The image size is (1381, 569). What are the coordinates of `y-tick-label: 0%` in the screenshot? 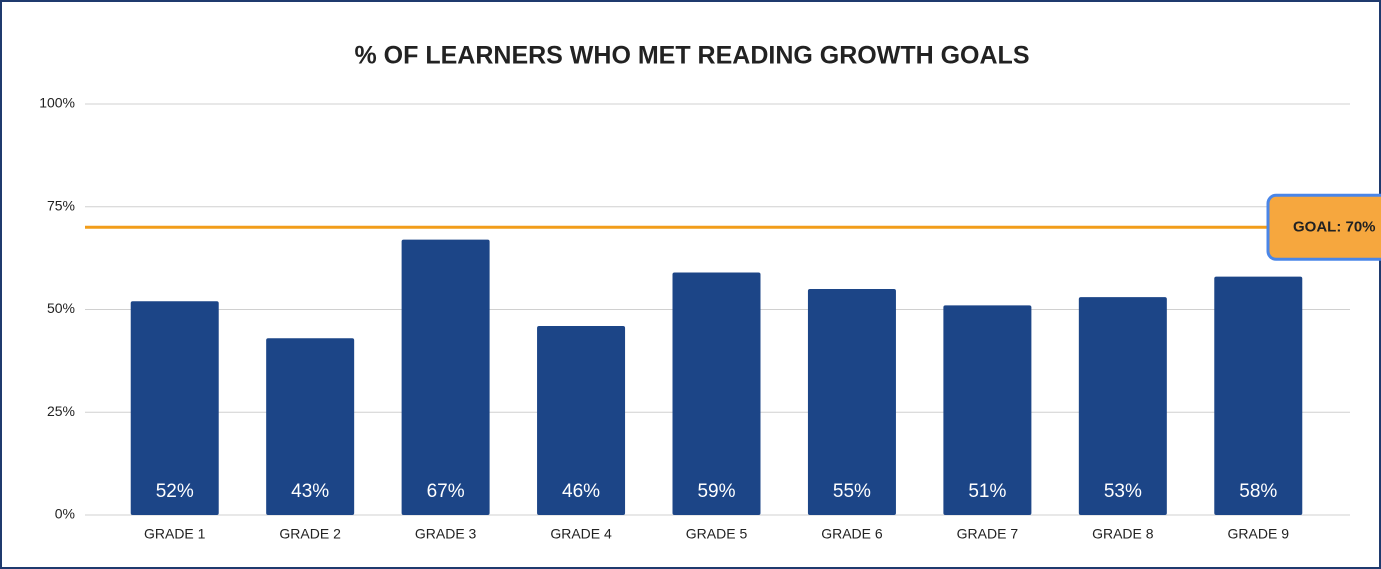 It's located at (65, 514).